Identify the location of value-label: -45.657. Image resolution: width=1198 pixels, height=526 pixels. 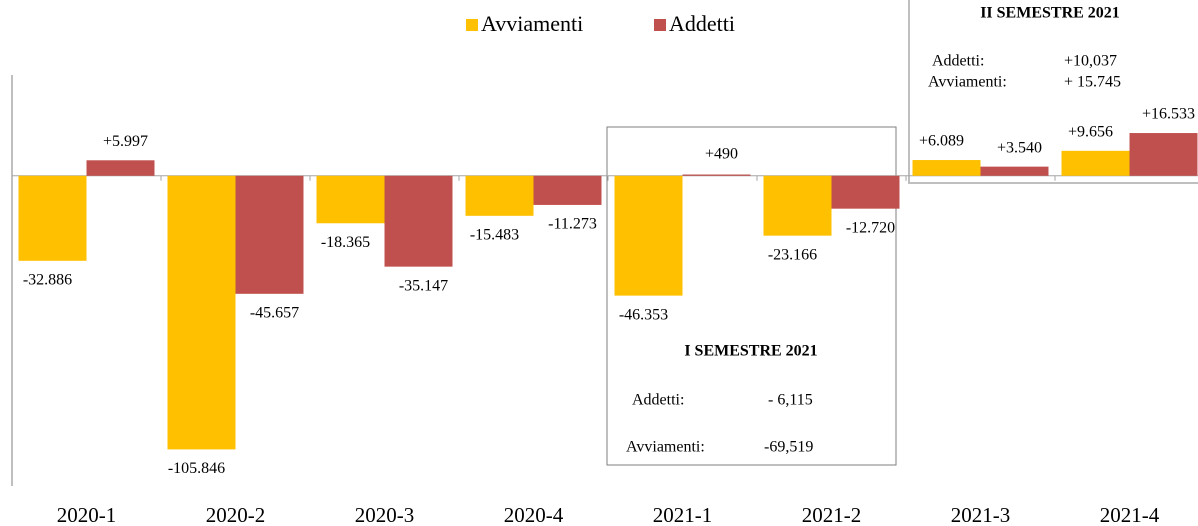
(274, 312).